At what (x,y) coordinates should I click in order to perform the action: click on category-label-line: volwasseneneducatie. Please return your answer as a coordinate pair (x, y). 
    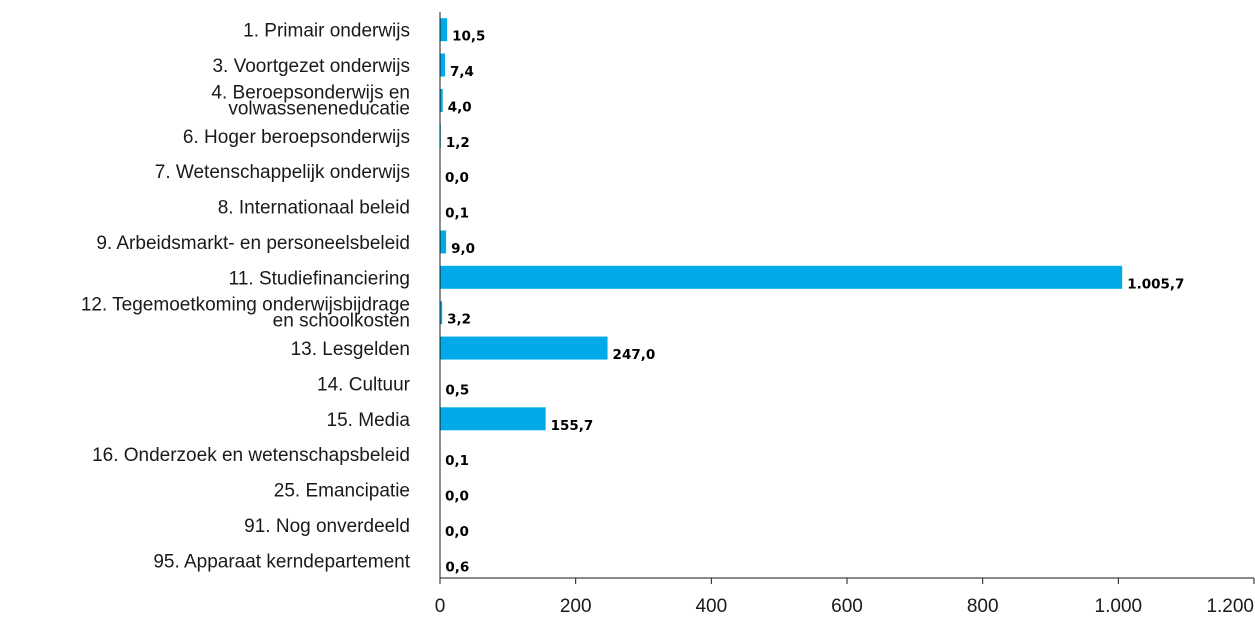
    Looking at the image, I should click on (319, 108).